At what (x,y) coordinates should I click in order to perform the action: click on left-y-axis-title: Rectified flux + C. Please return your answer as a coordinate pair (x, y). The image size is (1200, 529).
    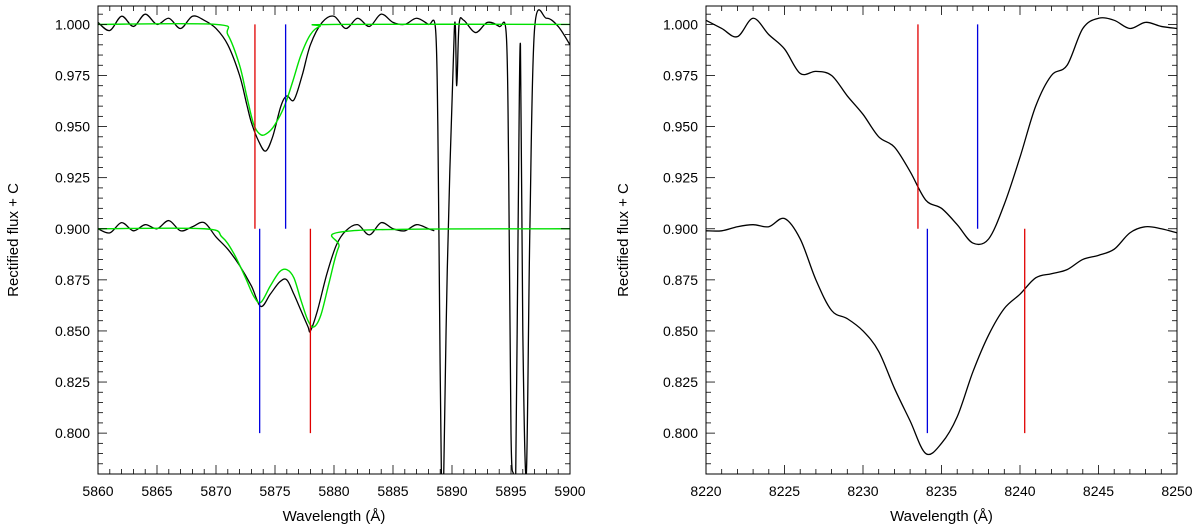
    Looking at the image, I should click on (13, 240).